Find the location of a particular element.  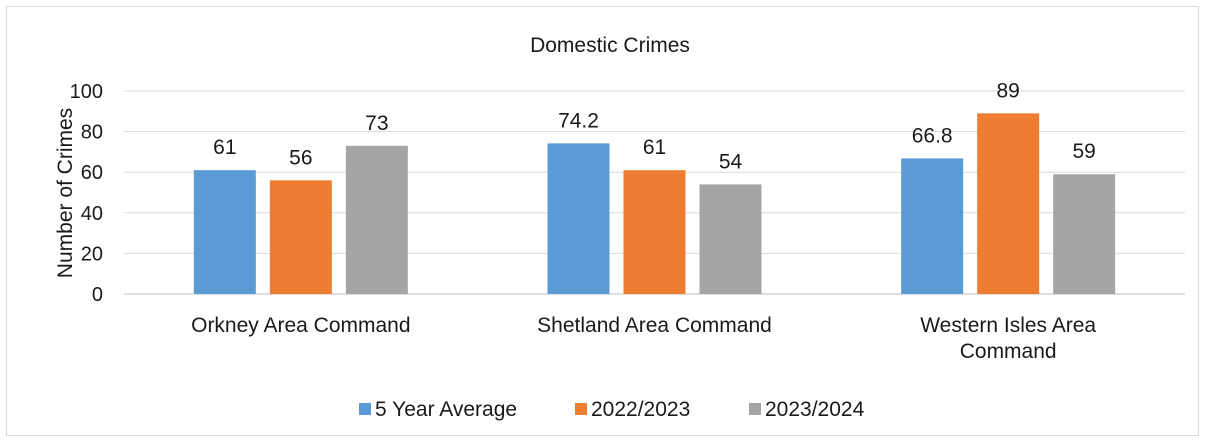

x-category-label: Western Isles Area is located at coordinates (1008, 325).